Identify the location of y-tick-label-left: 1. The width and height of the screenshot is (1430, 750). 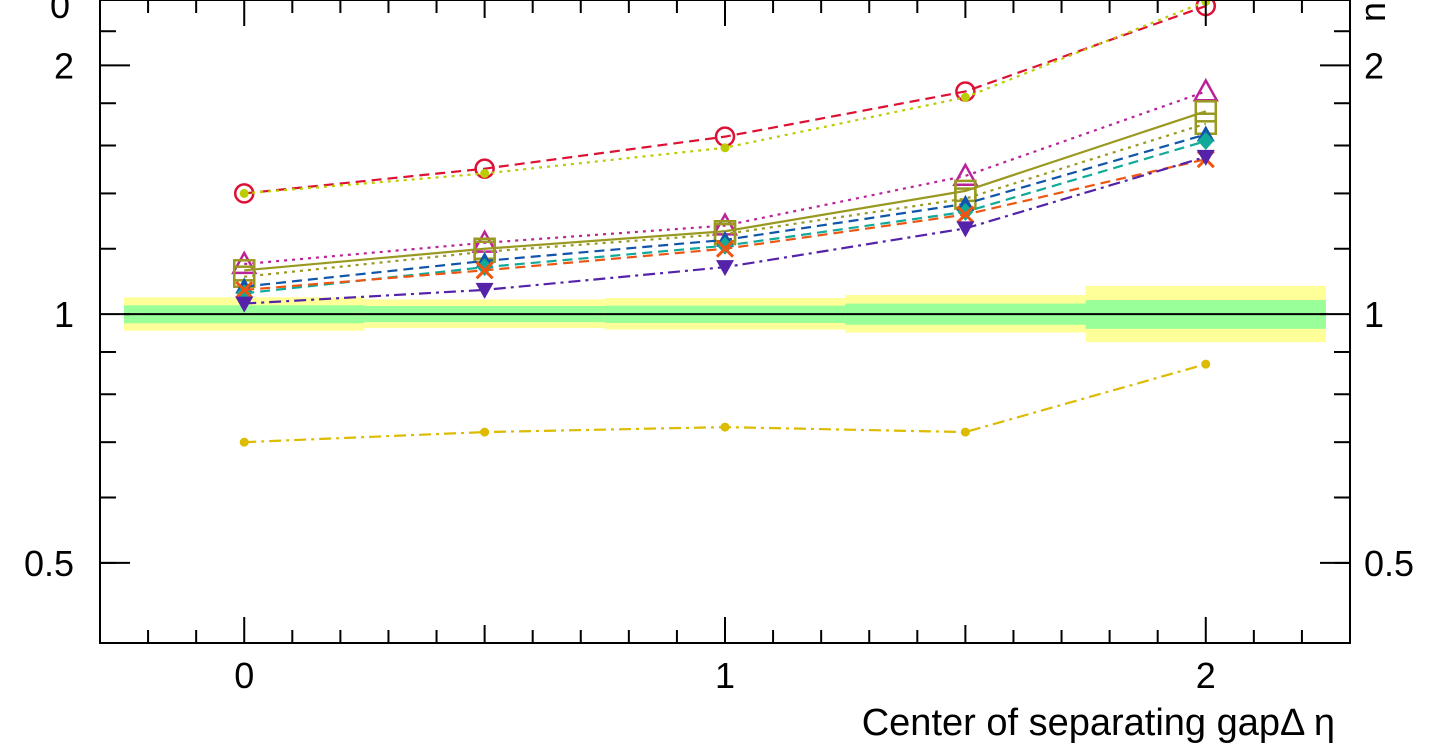
(64, 314).